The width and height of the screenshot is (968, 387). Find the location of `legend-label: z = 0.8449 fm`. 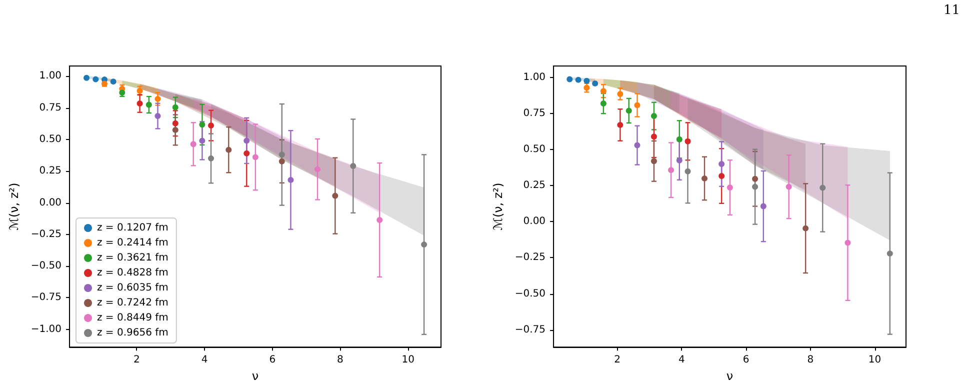

legend-label: z = 0.8449 fm is located at coordinates (132, 318).